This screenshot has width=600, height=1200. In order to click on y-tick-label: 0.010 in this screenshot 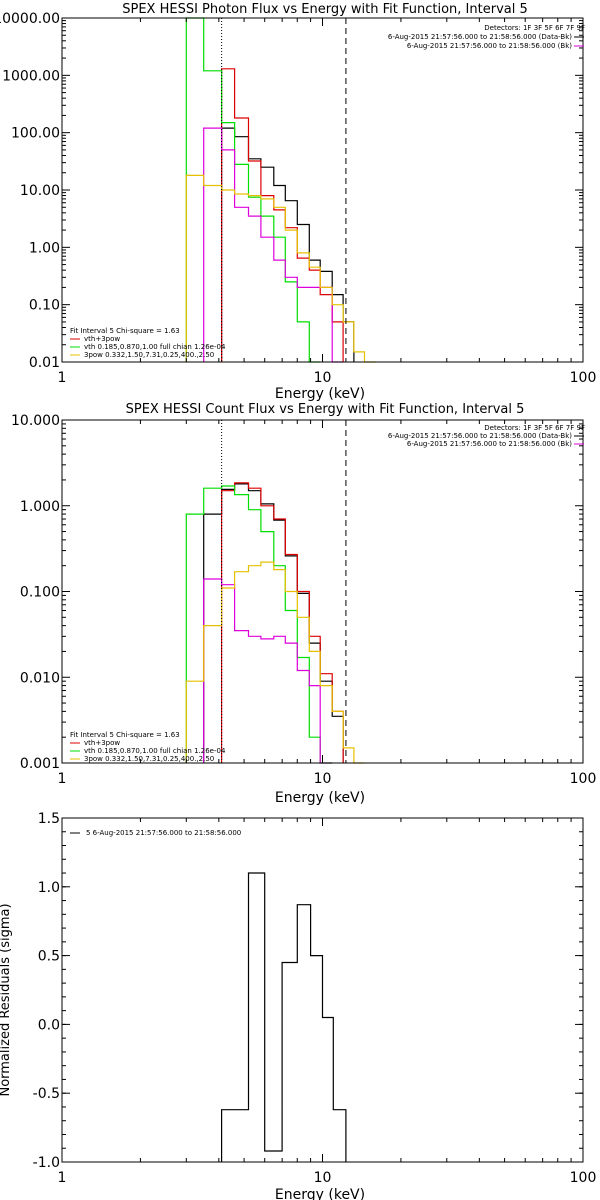, I will do `click(40, 678)`.